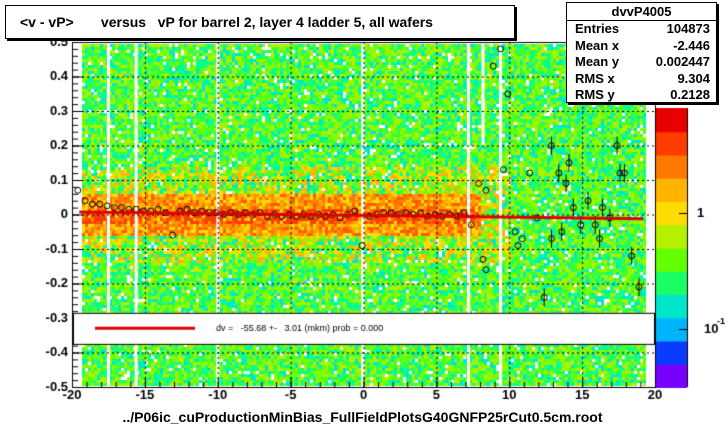 The image size is (725, 429). I want to click on stats-value: 104873, so click(688, 28).